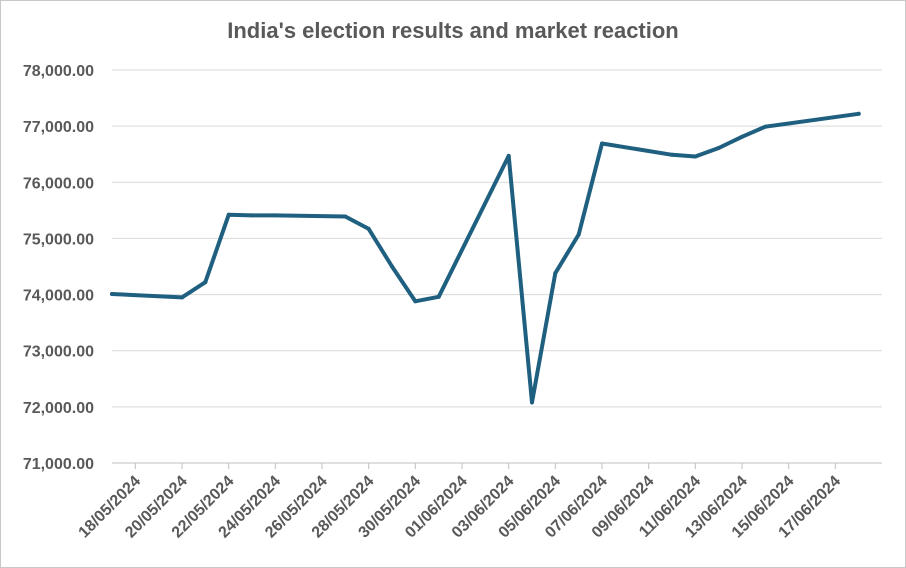  What do you see at coordinates (58, 239) in the screenshot?
I see `y-tick-label: 75,000.00` at bounding box center [58, 239].